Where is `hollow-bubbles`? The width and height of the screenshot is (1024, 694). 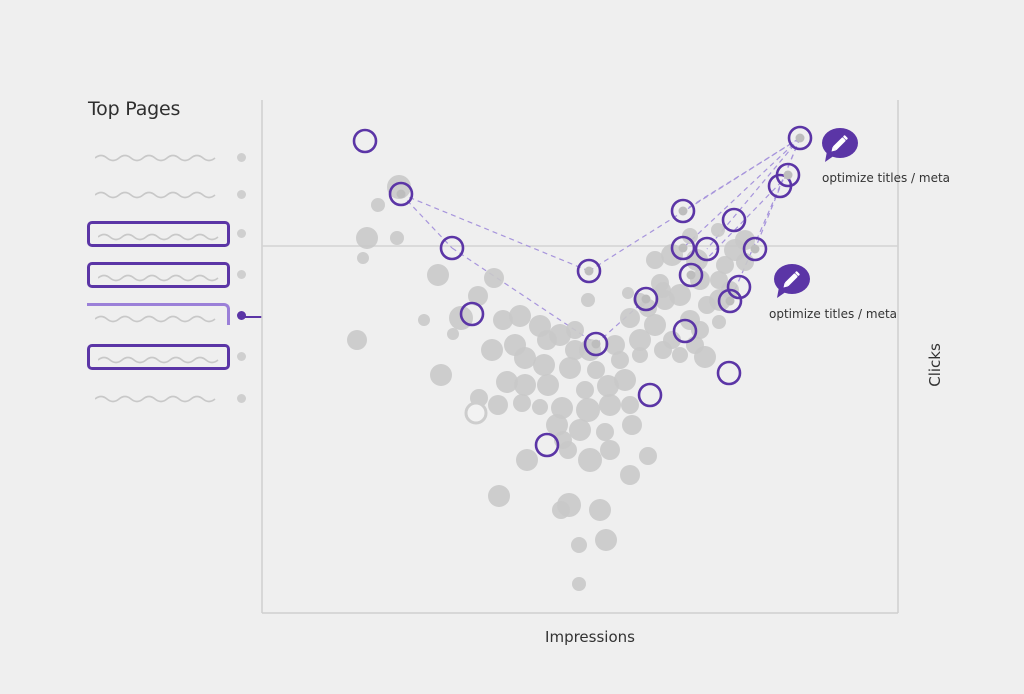 hollow-bubbles is located at coordinates (476, 413).